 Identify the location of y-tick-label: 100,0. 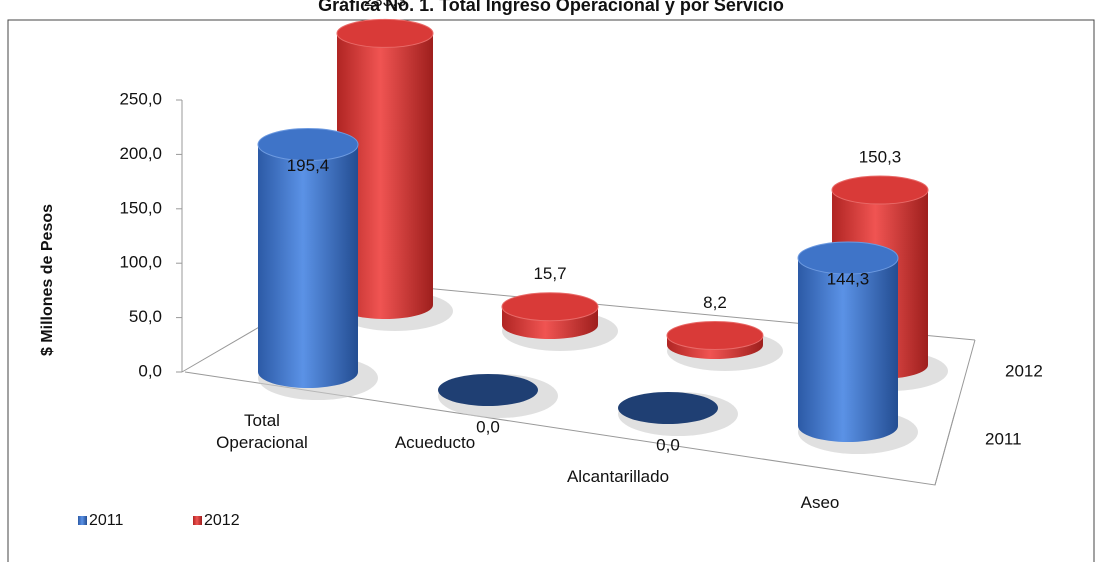
(140, 262).